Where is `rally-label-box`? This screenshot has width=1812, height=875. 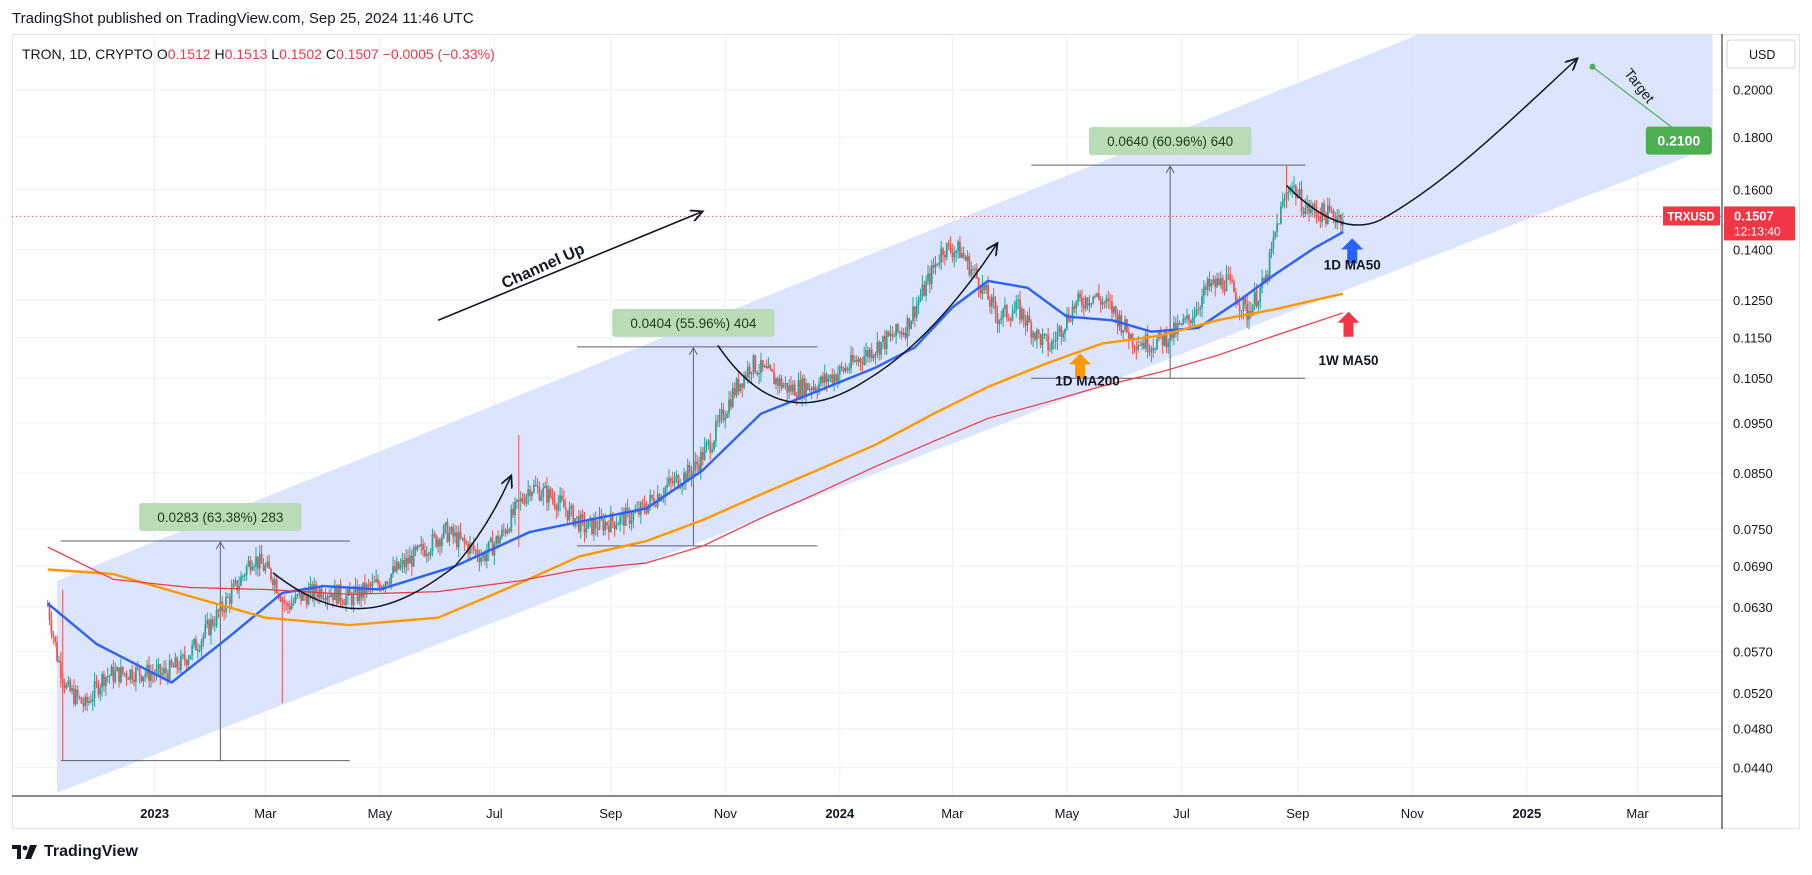 rally-label-box is located at coordinates (220, 516).